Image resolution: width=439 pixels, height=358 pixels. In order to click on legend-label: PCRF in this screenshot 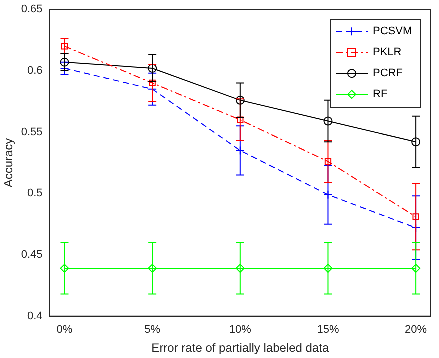, I will do `click(388, 74)`.